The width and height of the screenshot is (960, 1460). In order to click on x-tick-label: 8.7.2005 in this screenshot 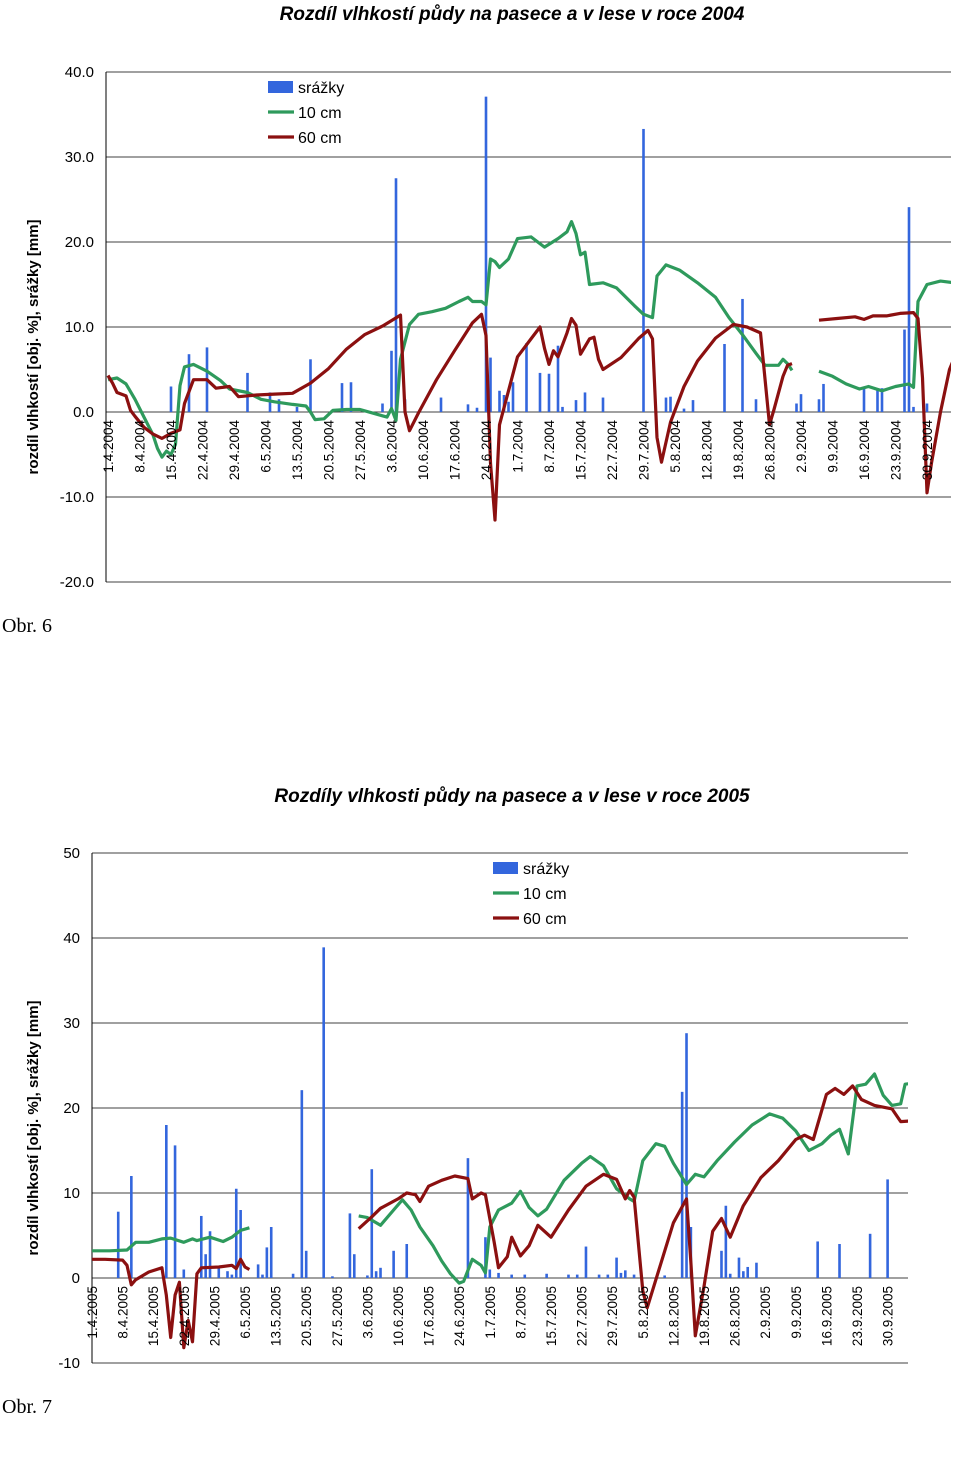, I will do `click(520, 1312)`.